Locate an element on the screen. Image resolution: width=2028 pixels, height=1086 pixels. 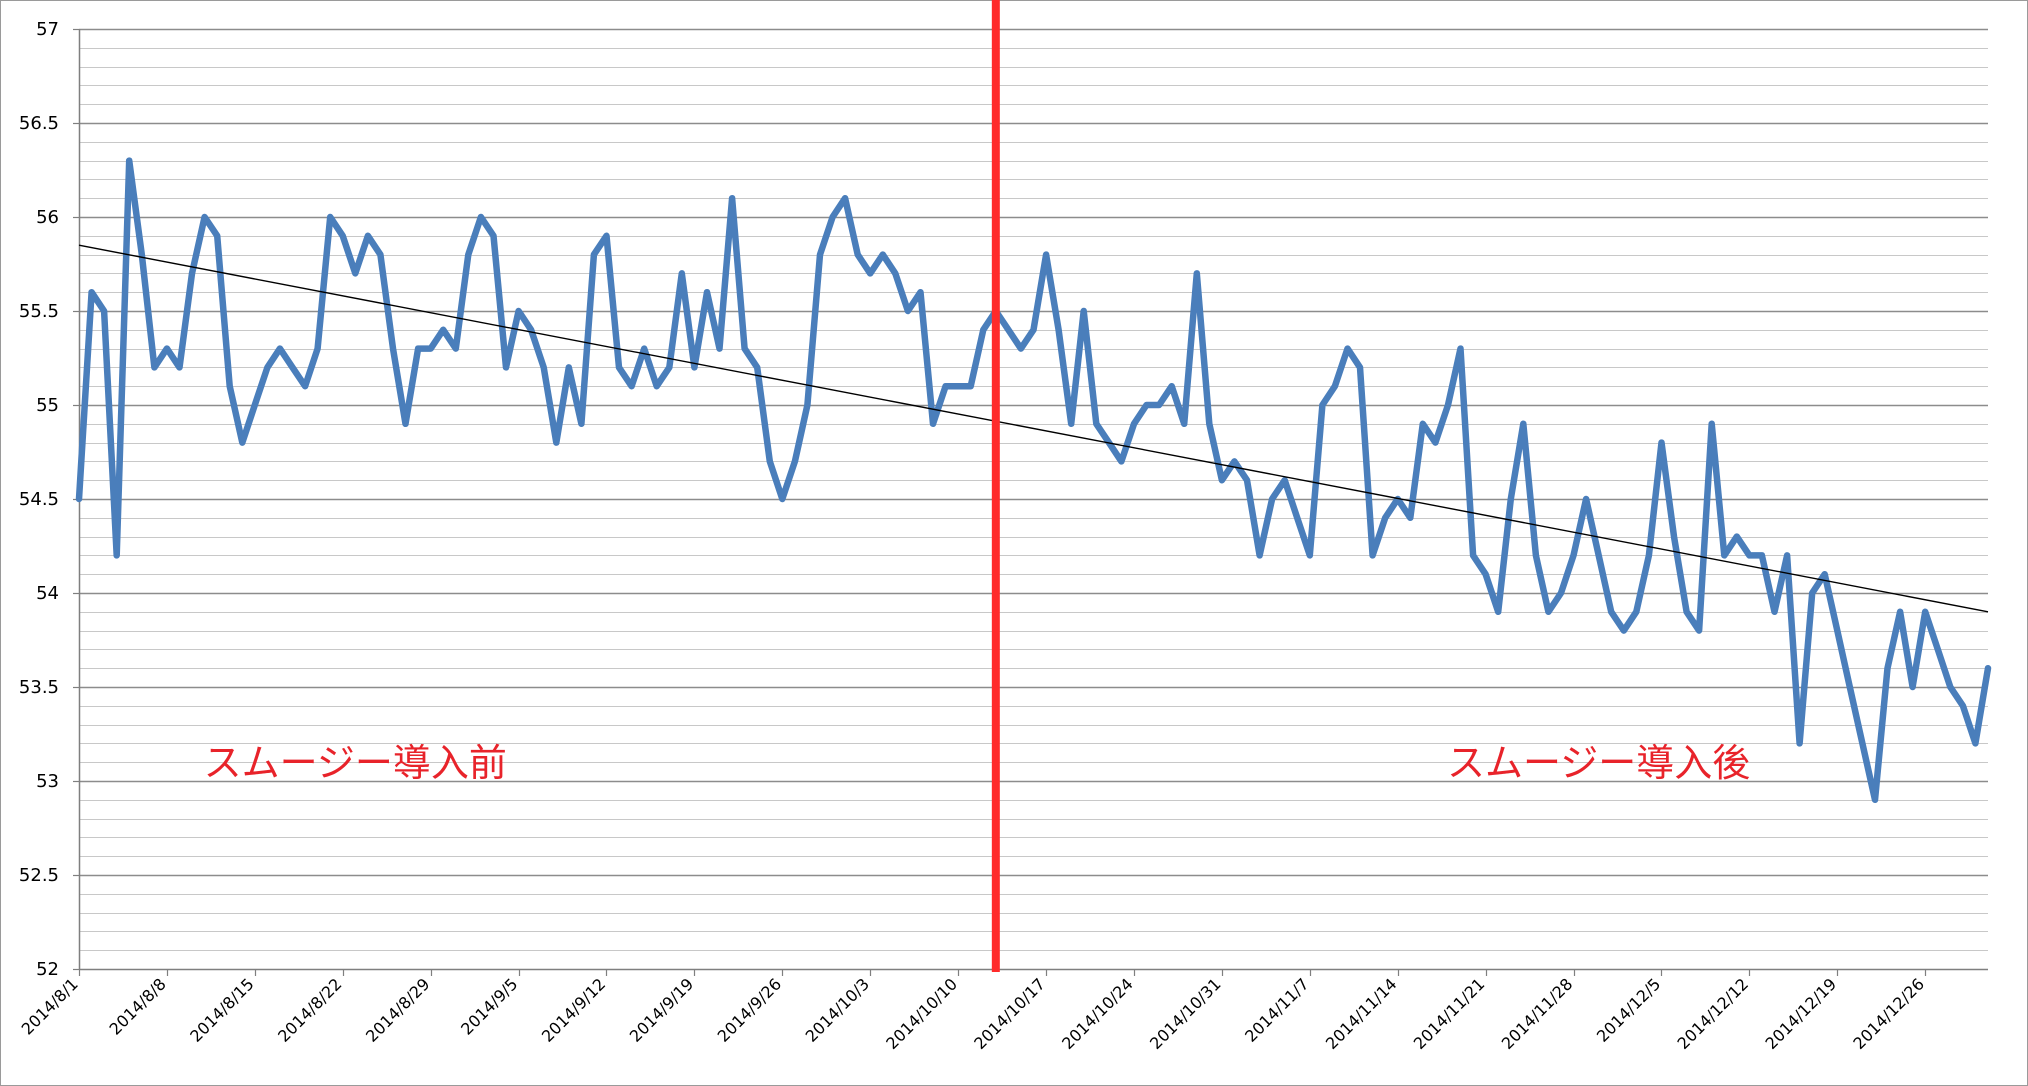
y-axis-tick-labels: 52 52.5 53 53.5 54 54.5 55 55.5 56 56.5 57 is located at coordinates (39, 499).